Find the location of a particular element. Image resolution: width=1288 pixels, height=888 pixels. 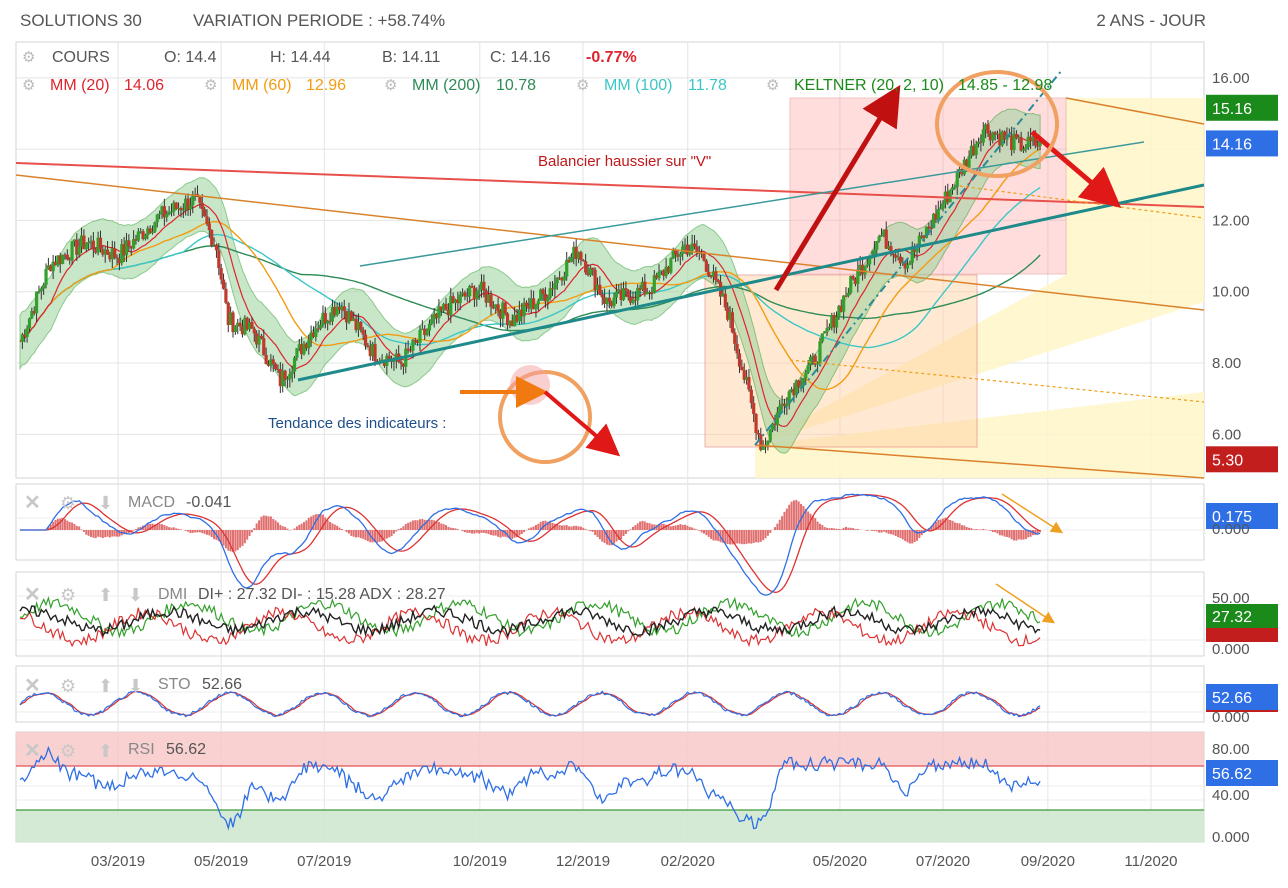

rsi-label: RSI is located at coordinates (141, 749).